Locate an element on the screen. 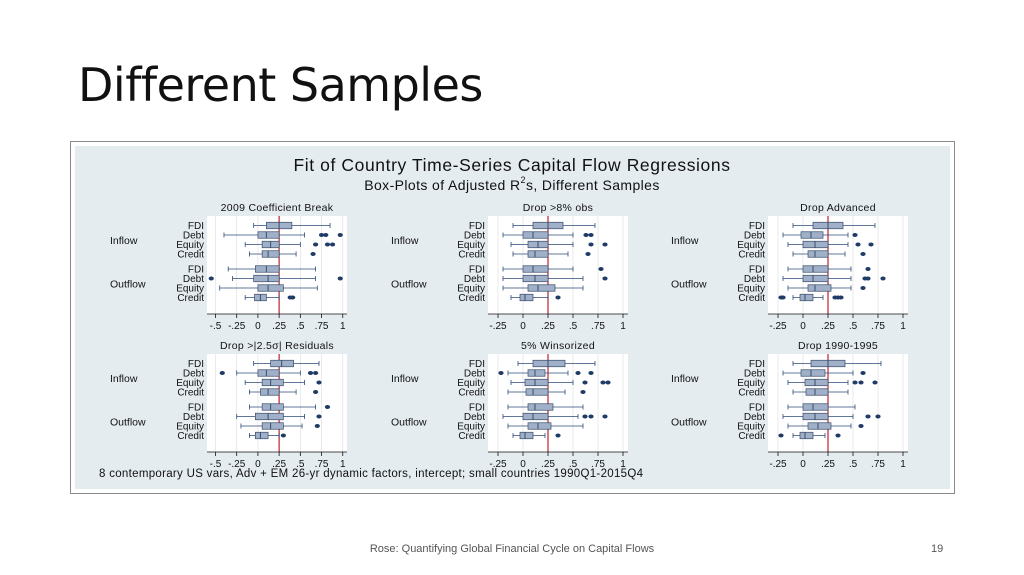 Image resolution: width=1024 pixels, height=575 pixels. x-tick-label: -.25 is located at coordinates (778, 464).